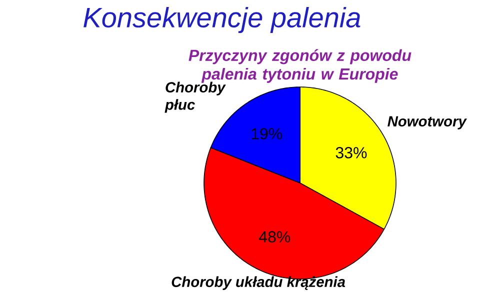 This screenshot has height=300, width=480. Describe the element at coordinates (259, 283) in the screenshot. I see `slice-label: Choroby układu krążenia` at that location.